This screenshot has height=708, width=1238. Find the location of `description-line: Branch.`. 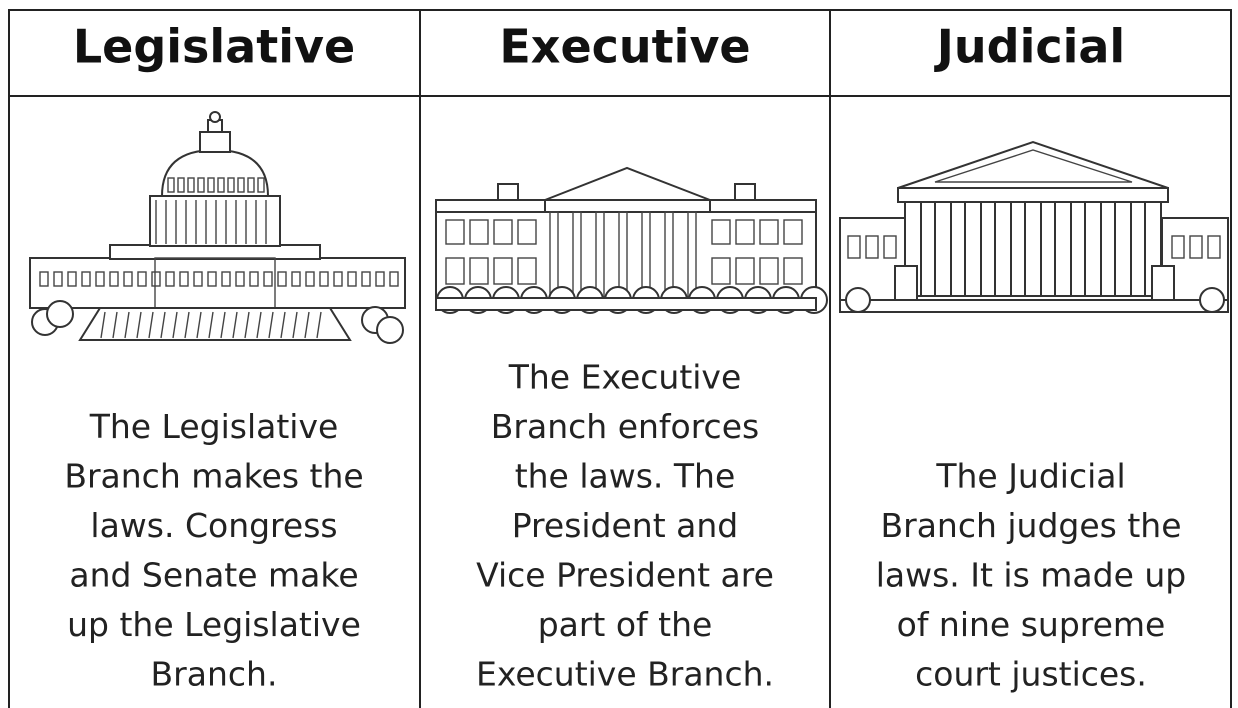

description-line: Branch. is located at coordinates (214, 674).